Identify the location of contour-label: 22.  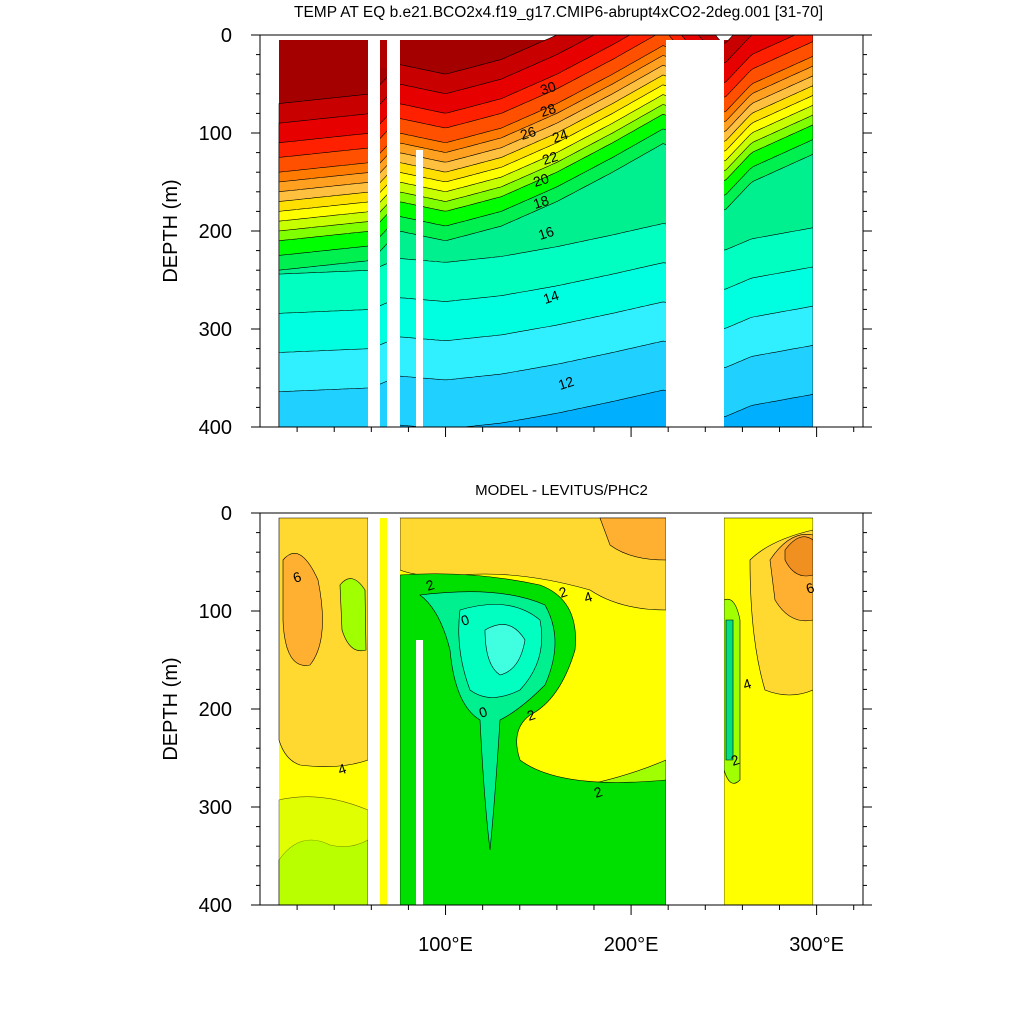
(550, 158).